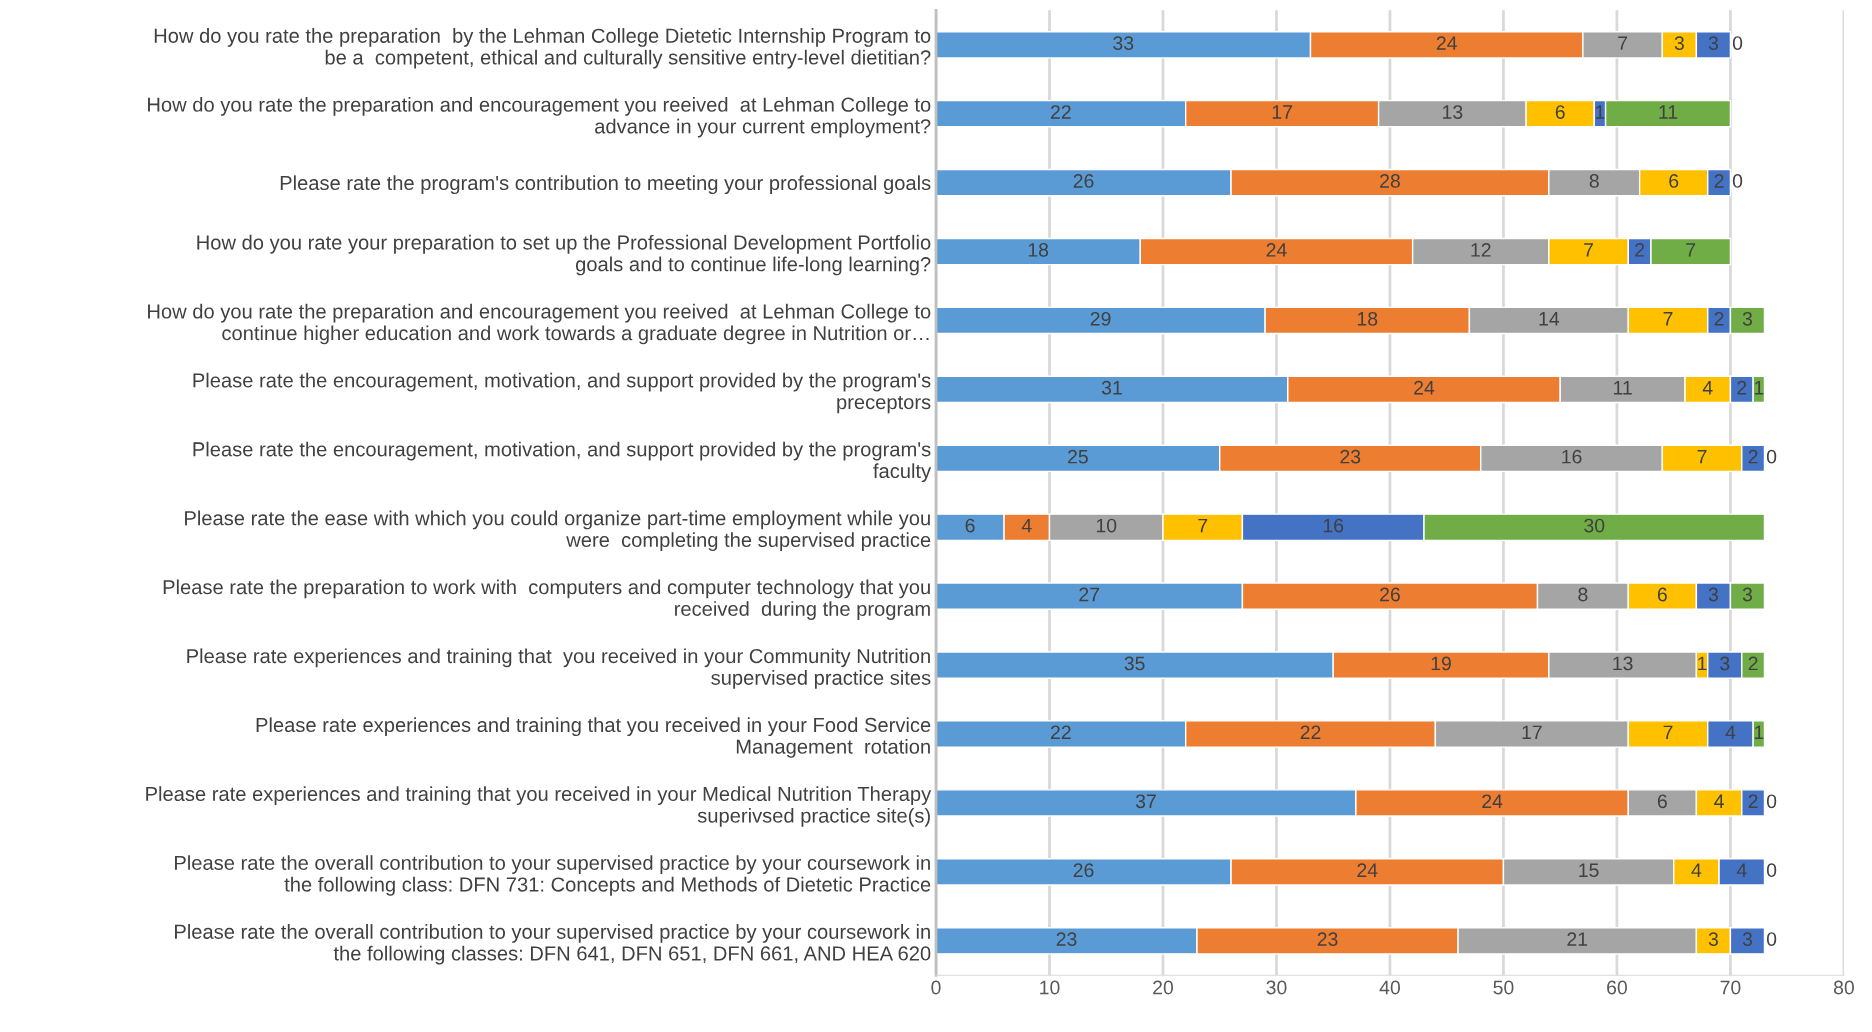  I want to click on data-label: 10, so click(1106, 525).